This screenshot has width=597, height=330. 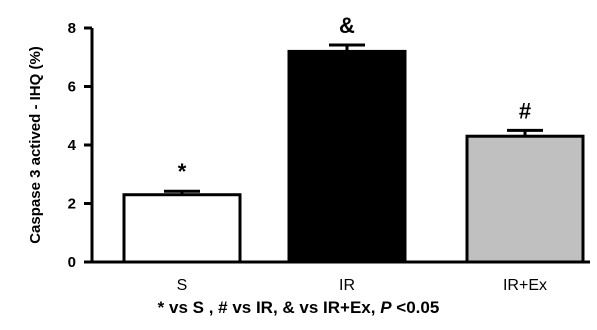 What do you see at coordinates (347, 25) in the screenshot?
I see `significance-marker: &` at bounding box center [347, 25].